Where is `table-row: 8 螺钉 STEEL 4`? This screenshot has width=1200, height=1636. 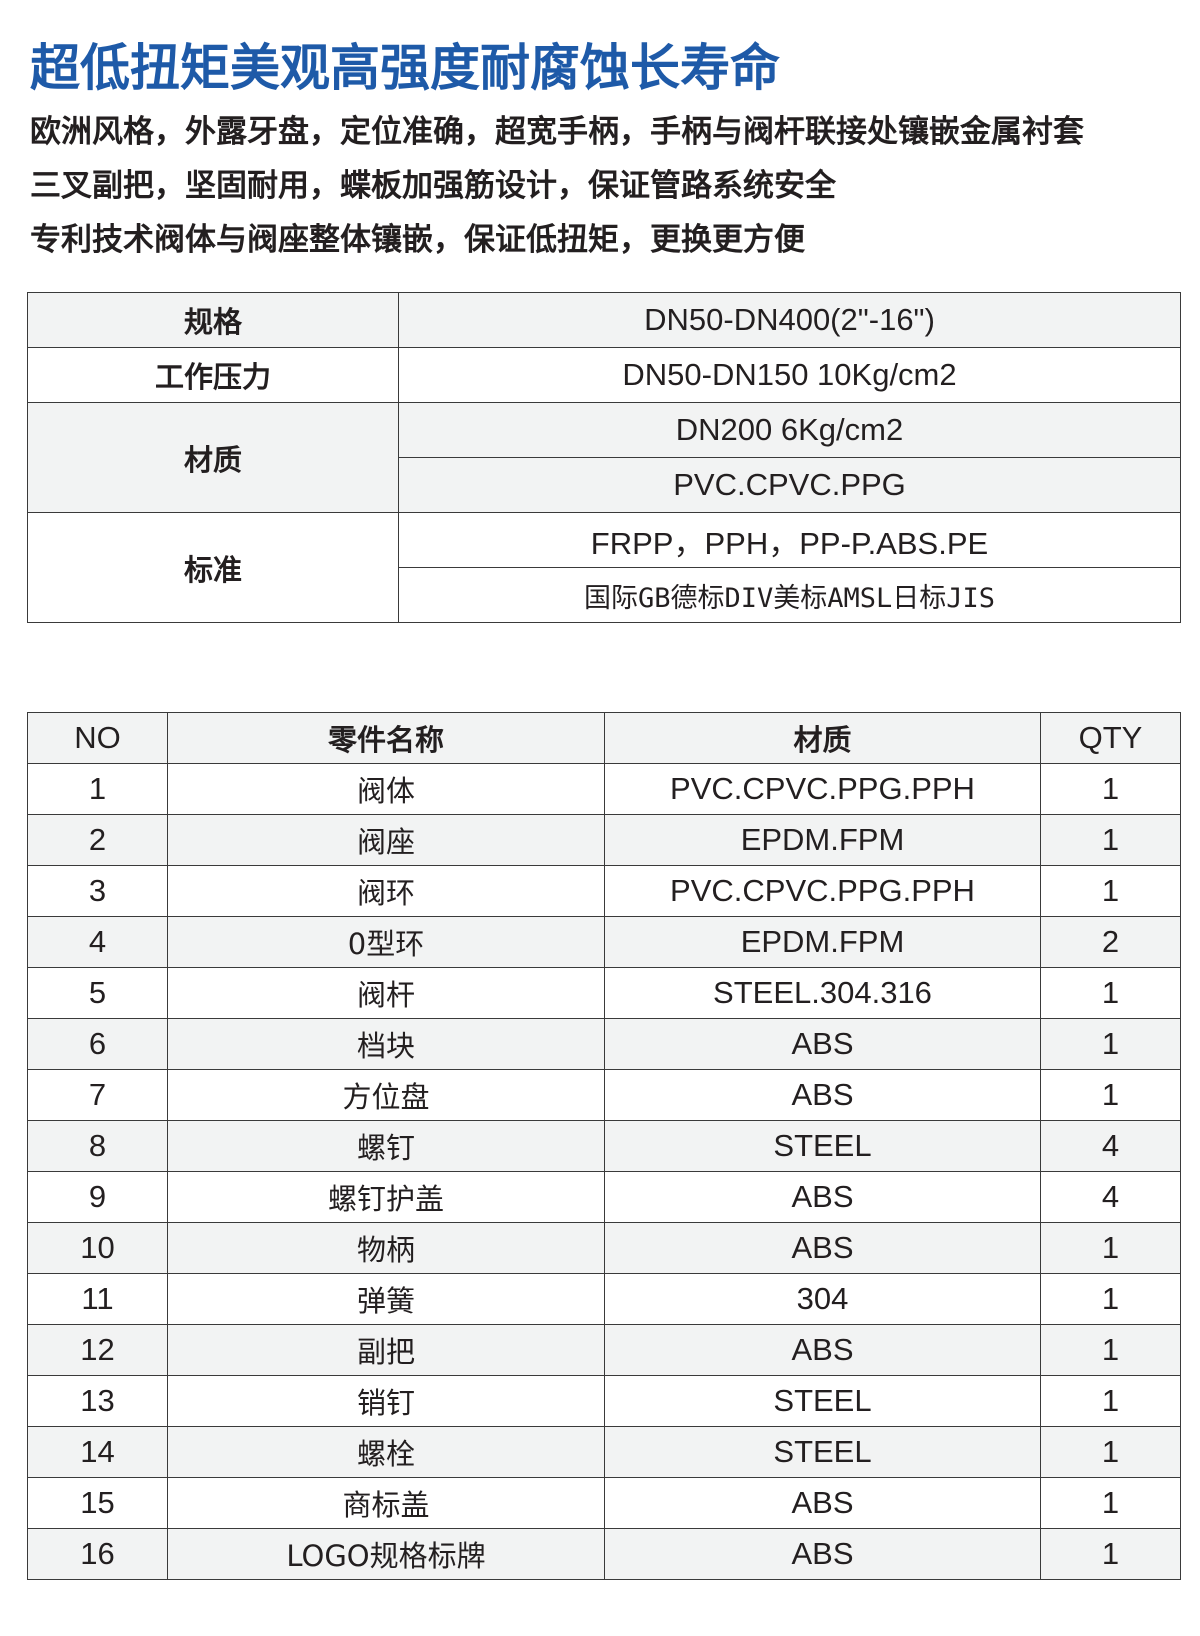 table-row: 8 螺钉 STEEL 4 is located at coordinates (604, 1146).